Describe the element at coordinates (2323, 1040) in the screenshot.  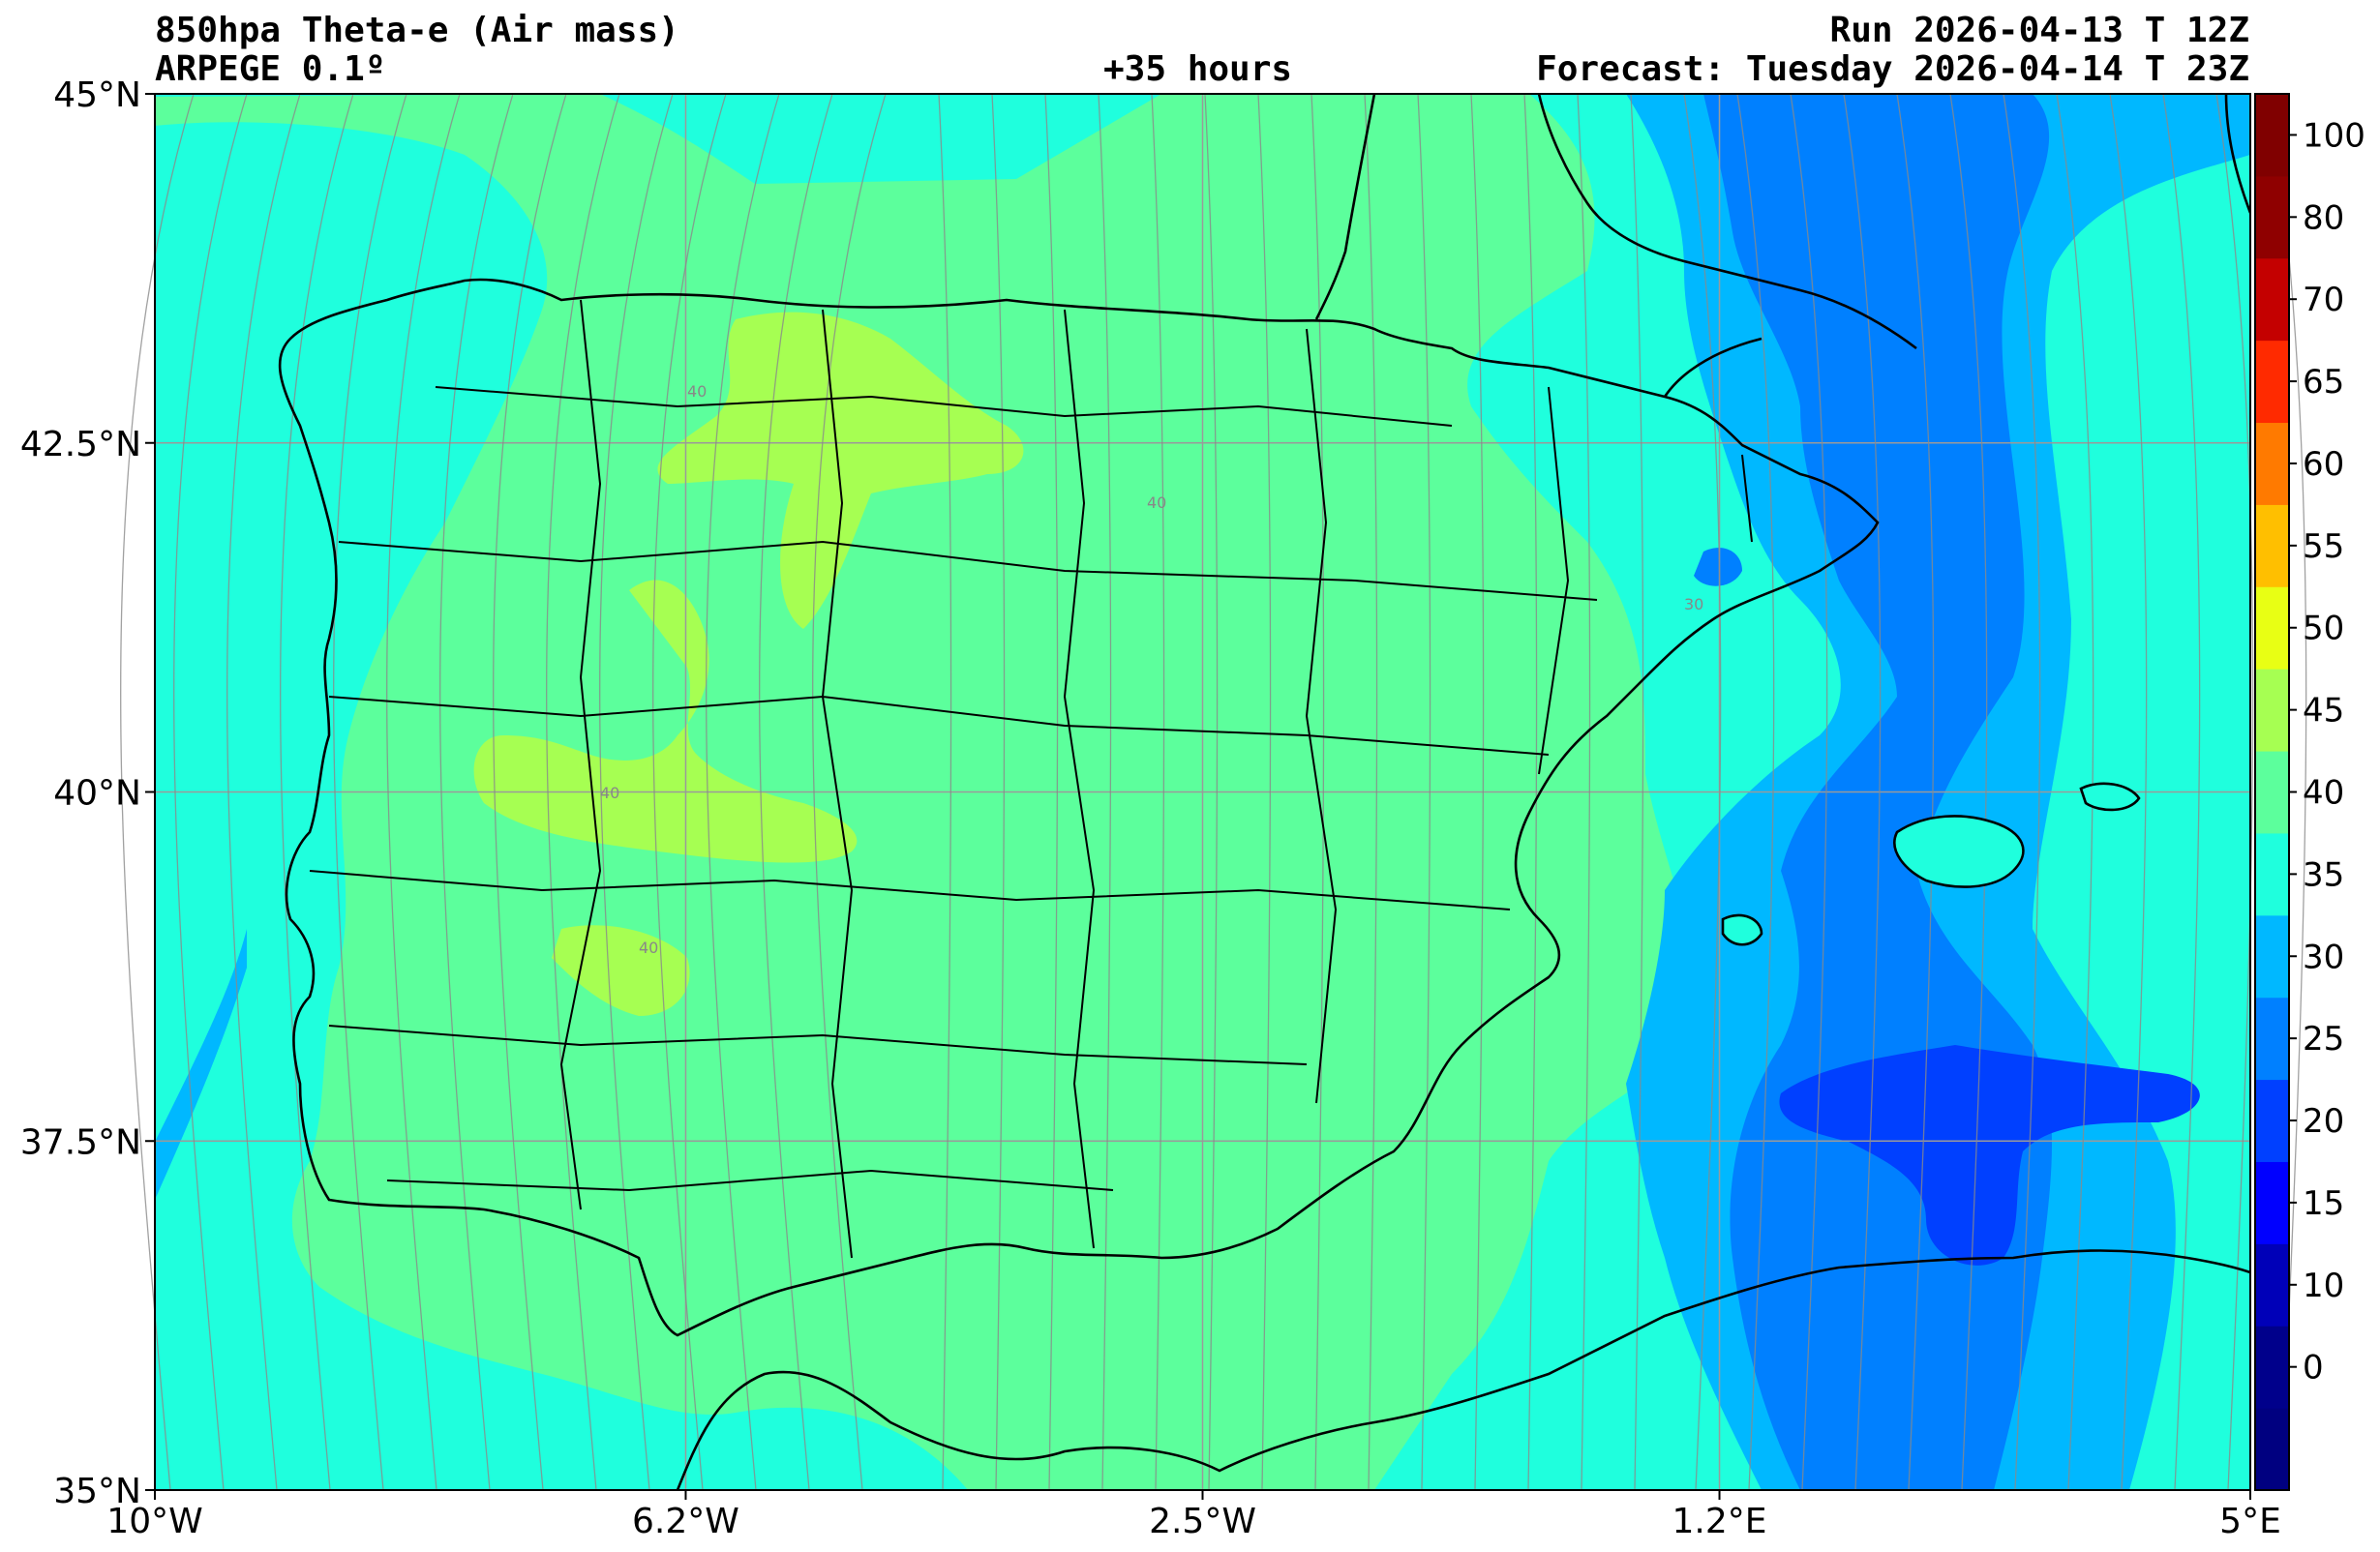
I see `colorbar-label: 25` at that location.